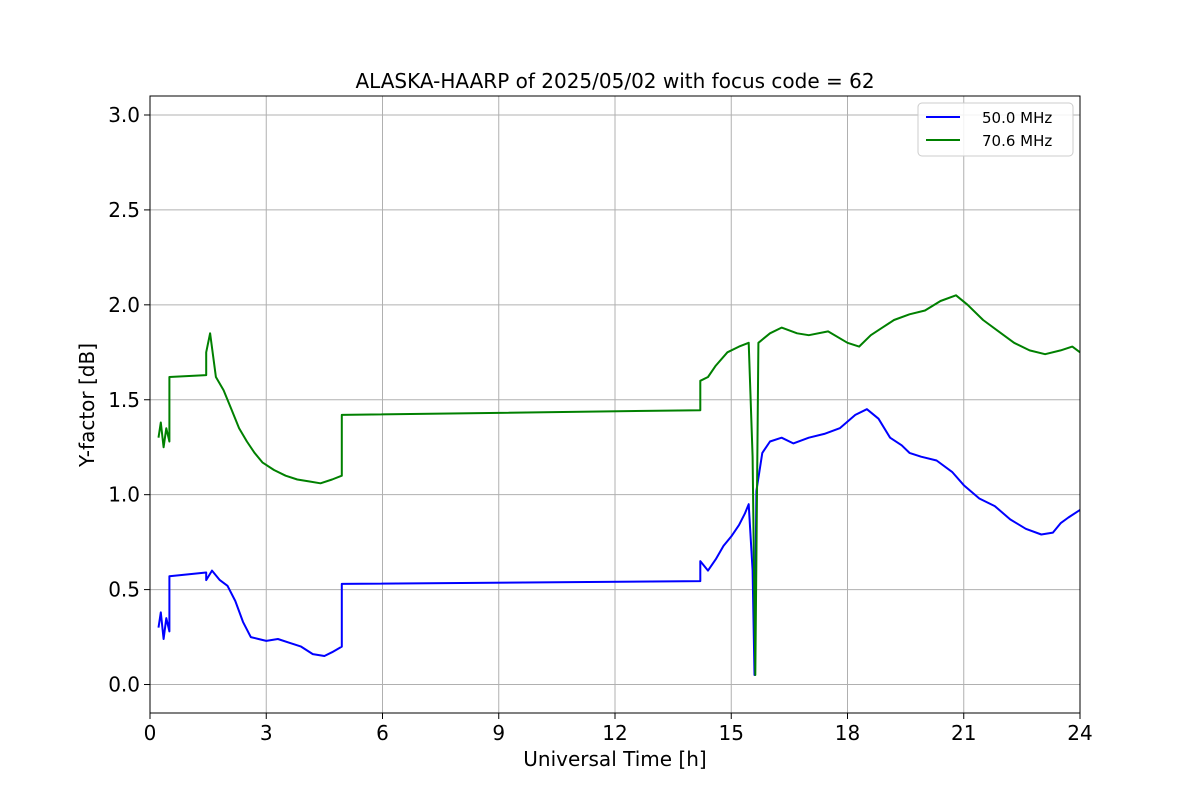  What do you see at coordinates (498, 733) in the screenshot?
I see `x-tick-label: 9` at bounding box center [498, 733].